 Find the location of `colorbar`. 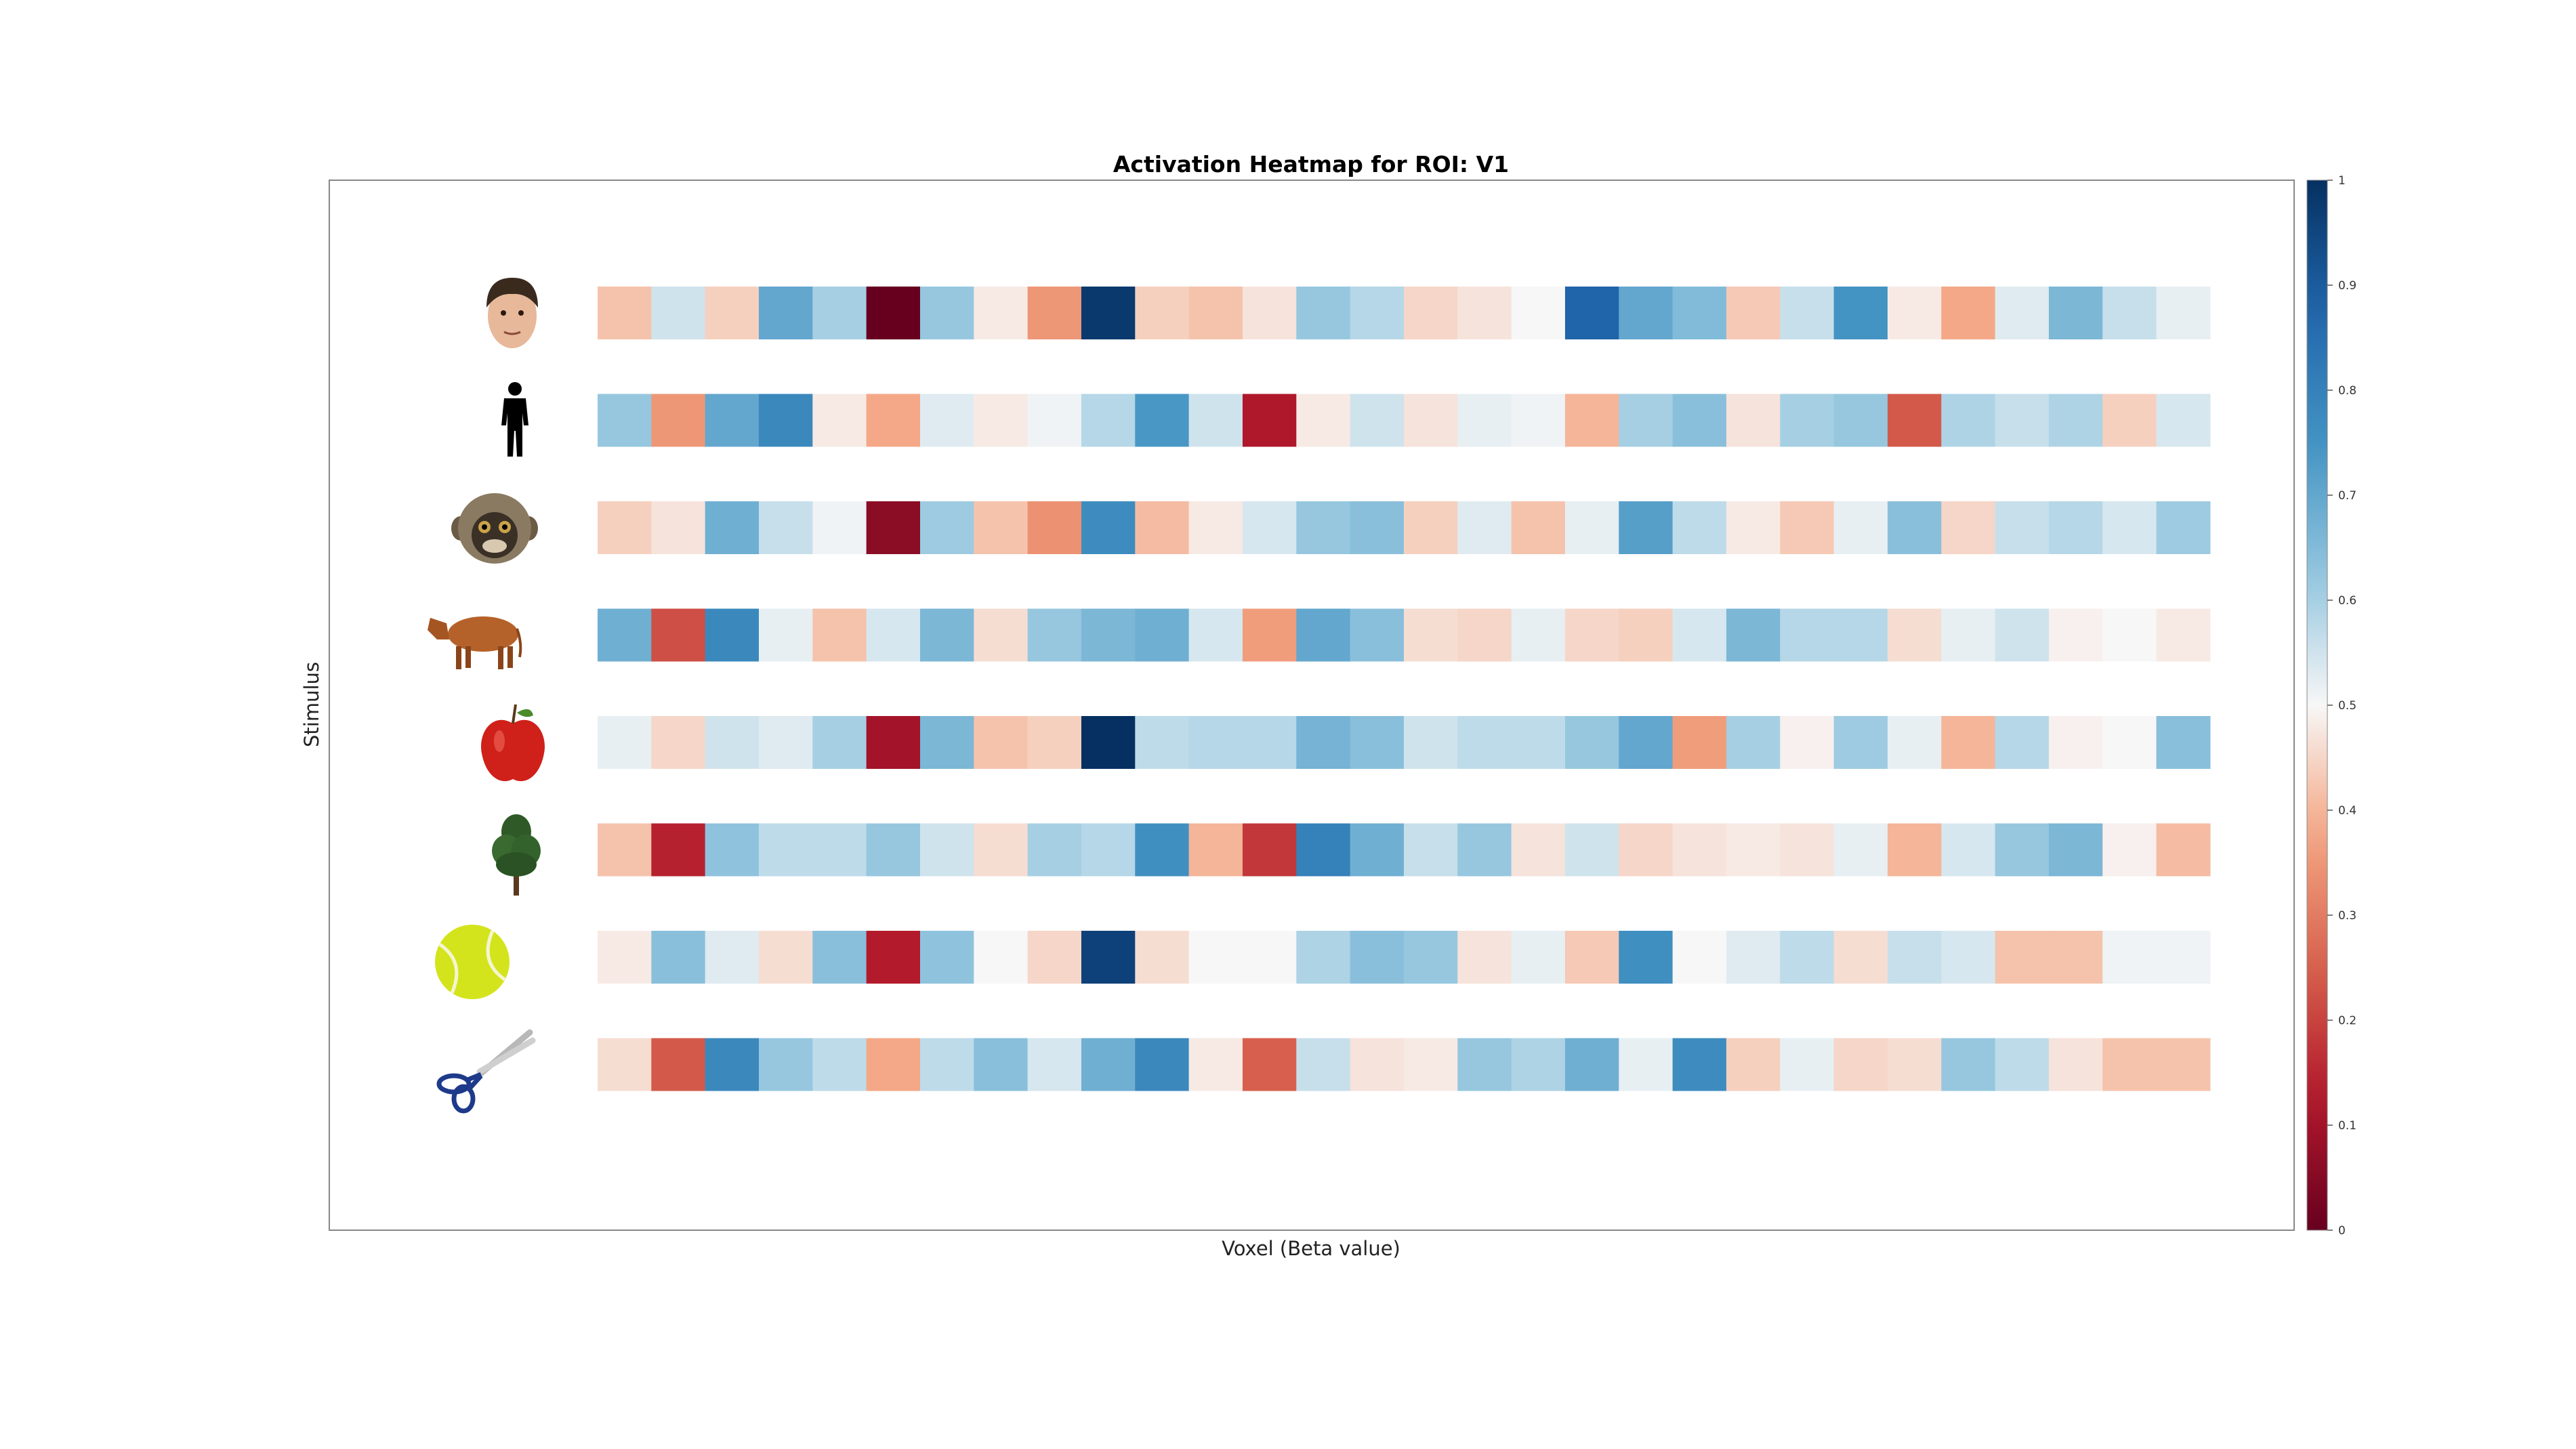

colorbar is located at coordinates (2317, 705).